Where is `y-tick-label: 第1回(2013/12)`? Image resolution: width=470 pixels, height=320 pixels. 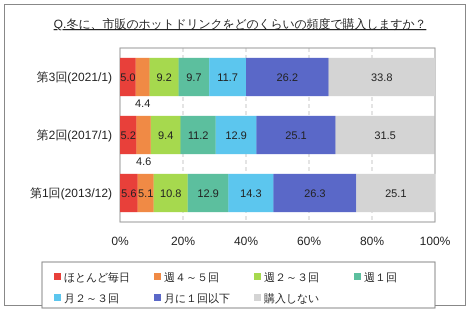
y-tick-label: 第1回(2013/12) is located at coordinates (71, 193).